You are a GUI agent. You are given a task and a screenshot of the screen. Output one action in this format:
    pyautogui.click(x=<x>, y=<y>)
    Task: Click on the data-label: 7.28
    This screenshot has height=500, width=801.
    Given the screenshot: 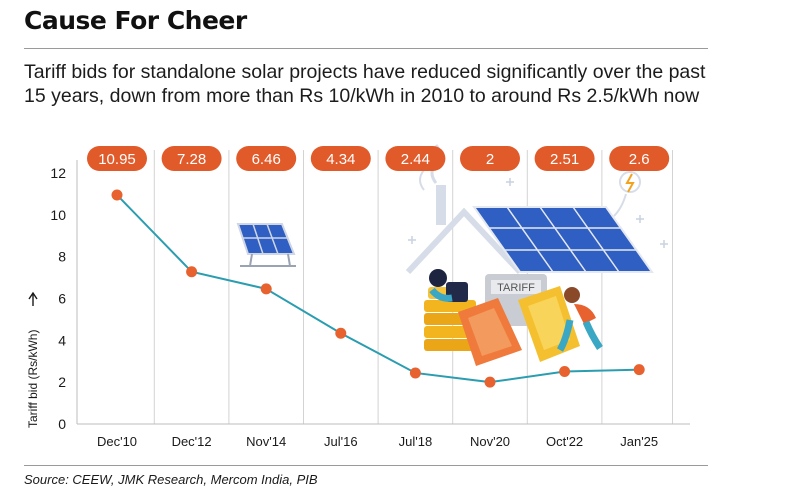 What is the action you would take?
    pyautogui.click(x=191, y=159)
    